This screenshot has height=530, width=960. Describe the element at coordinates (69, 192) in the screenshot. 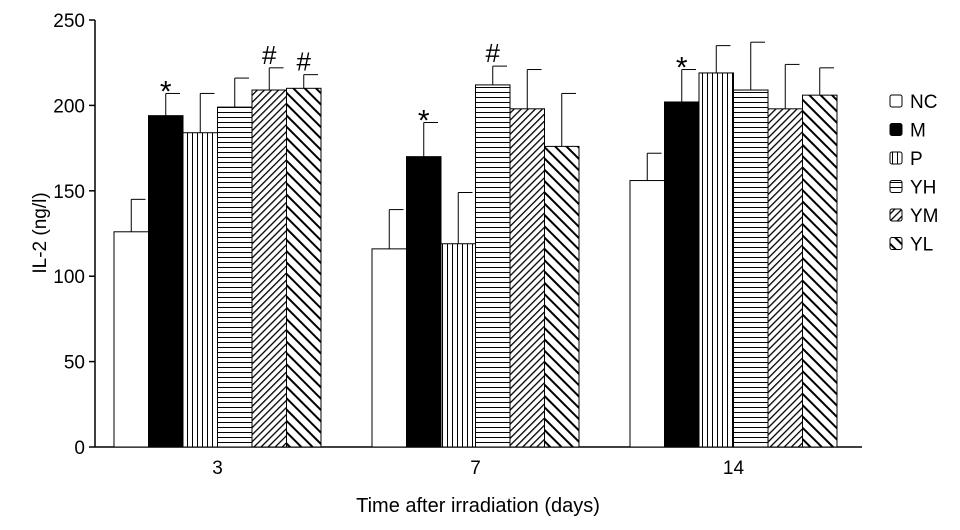

I see `y-tick-label: 150` at that location.